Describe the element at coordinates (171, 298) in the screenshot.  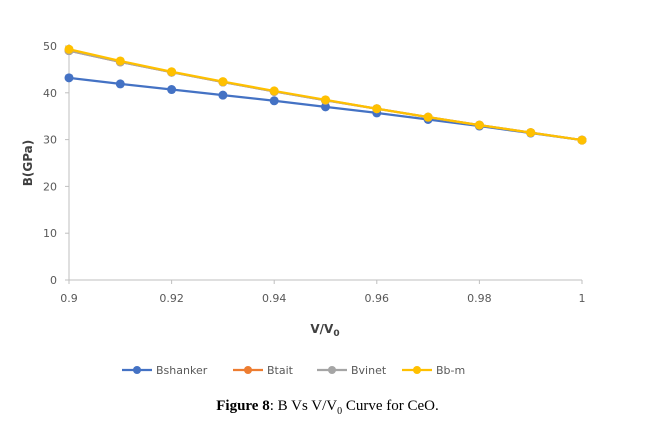
I see `x-tick-label: 0.92` at that location.